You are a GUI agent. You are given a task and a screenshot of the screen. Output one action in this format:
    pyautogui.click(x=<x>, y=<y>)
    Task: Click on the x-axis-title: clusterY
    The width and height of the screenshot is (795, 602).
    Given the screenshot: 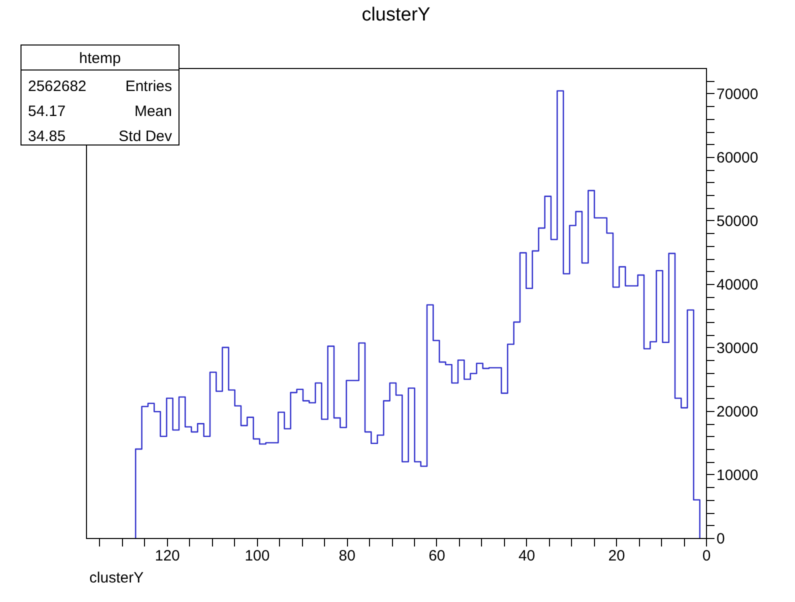 What is the action you would take?
    pyautogui.click(x=116, y=578)
    